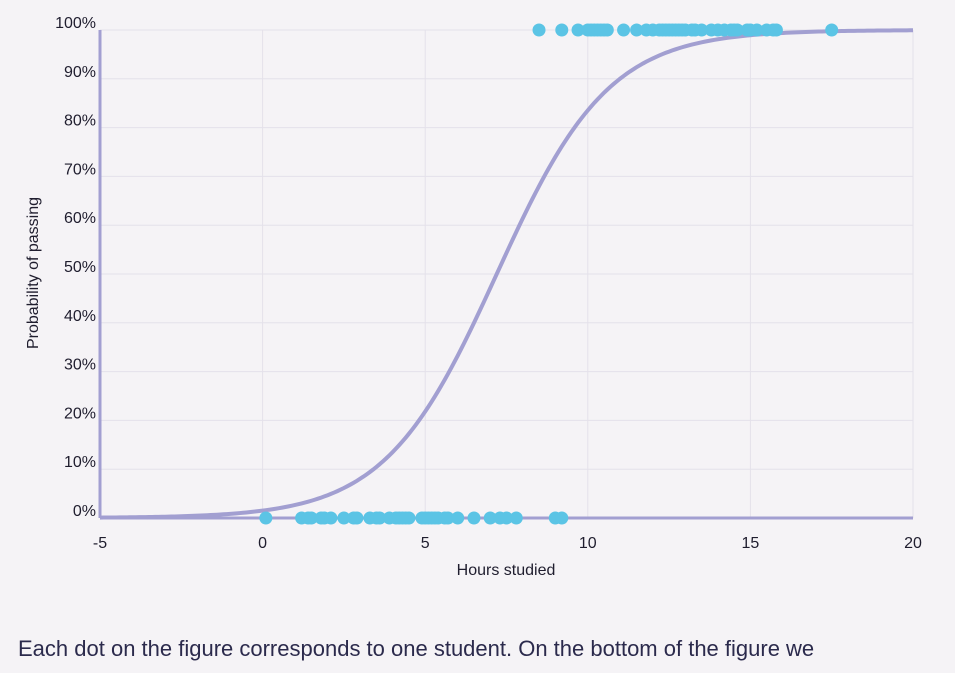  What do you see at coordinates (262, 543) in the screenshot?
I see `x-tick-label: 0` at bounding box center [262, 543].